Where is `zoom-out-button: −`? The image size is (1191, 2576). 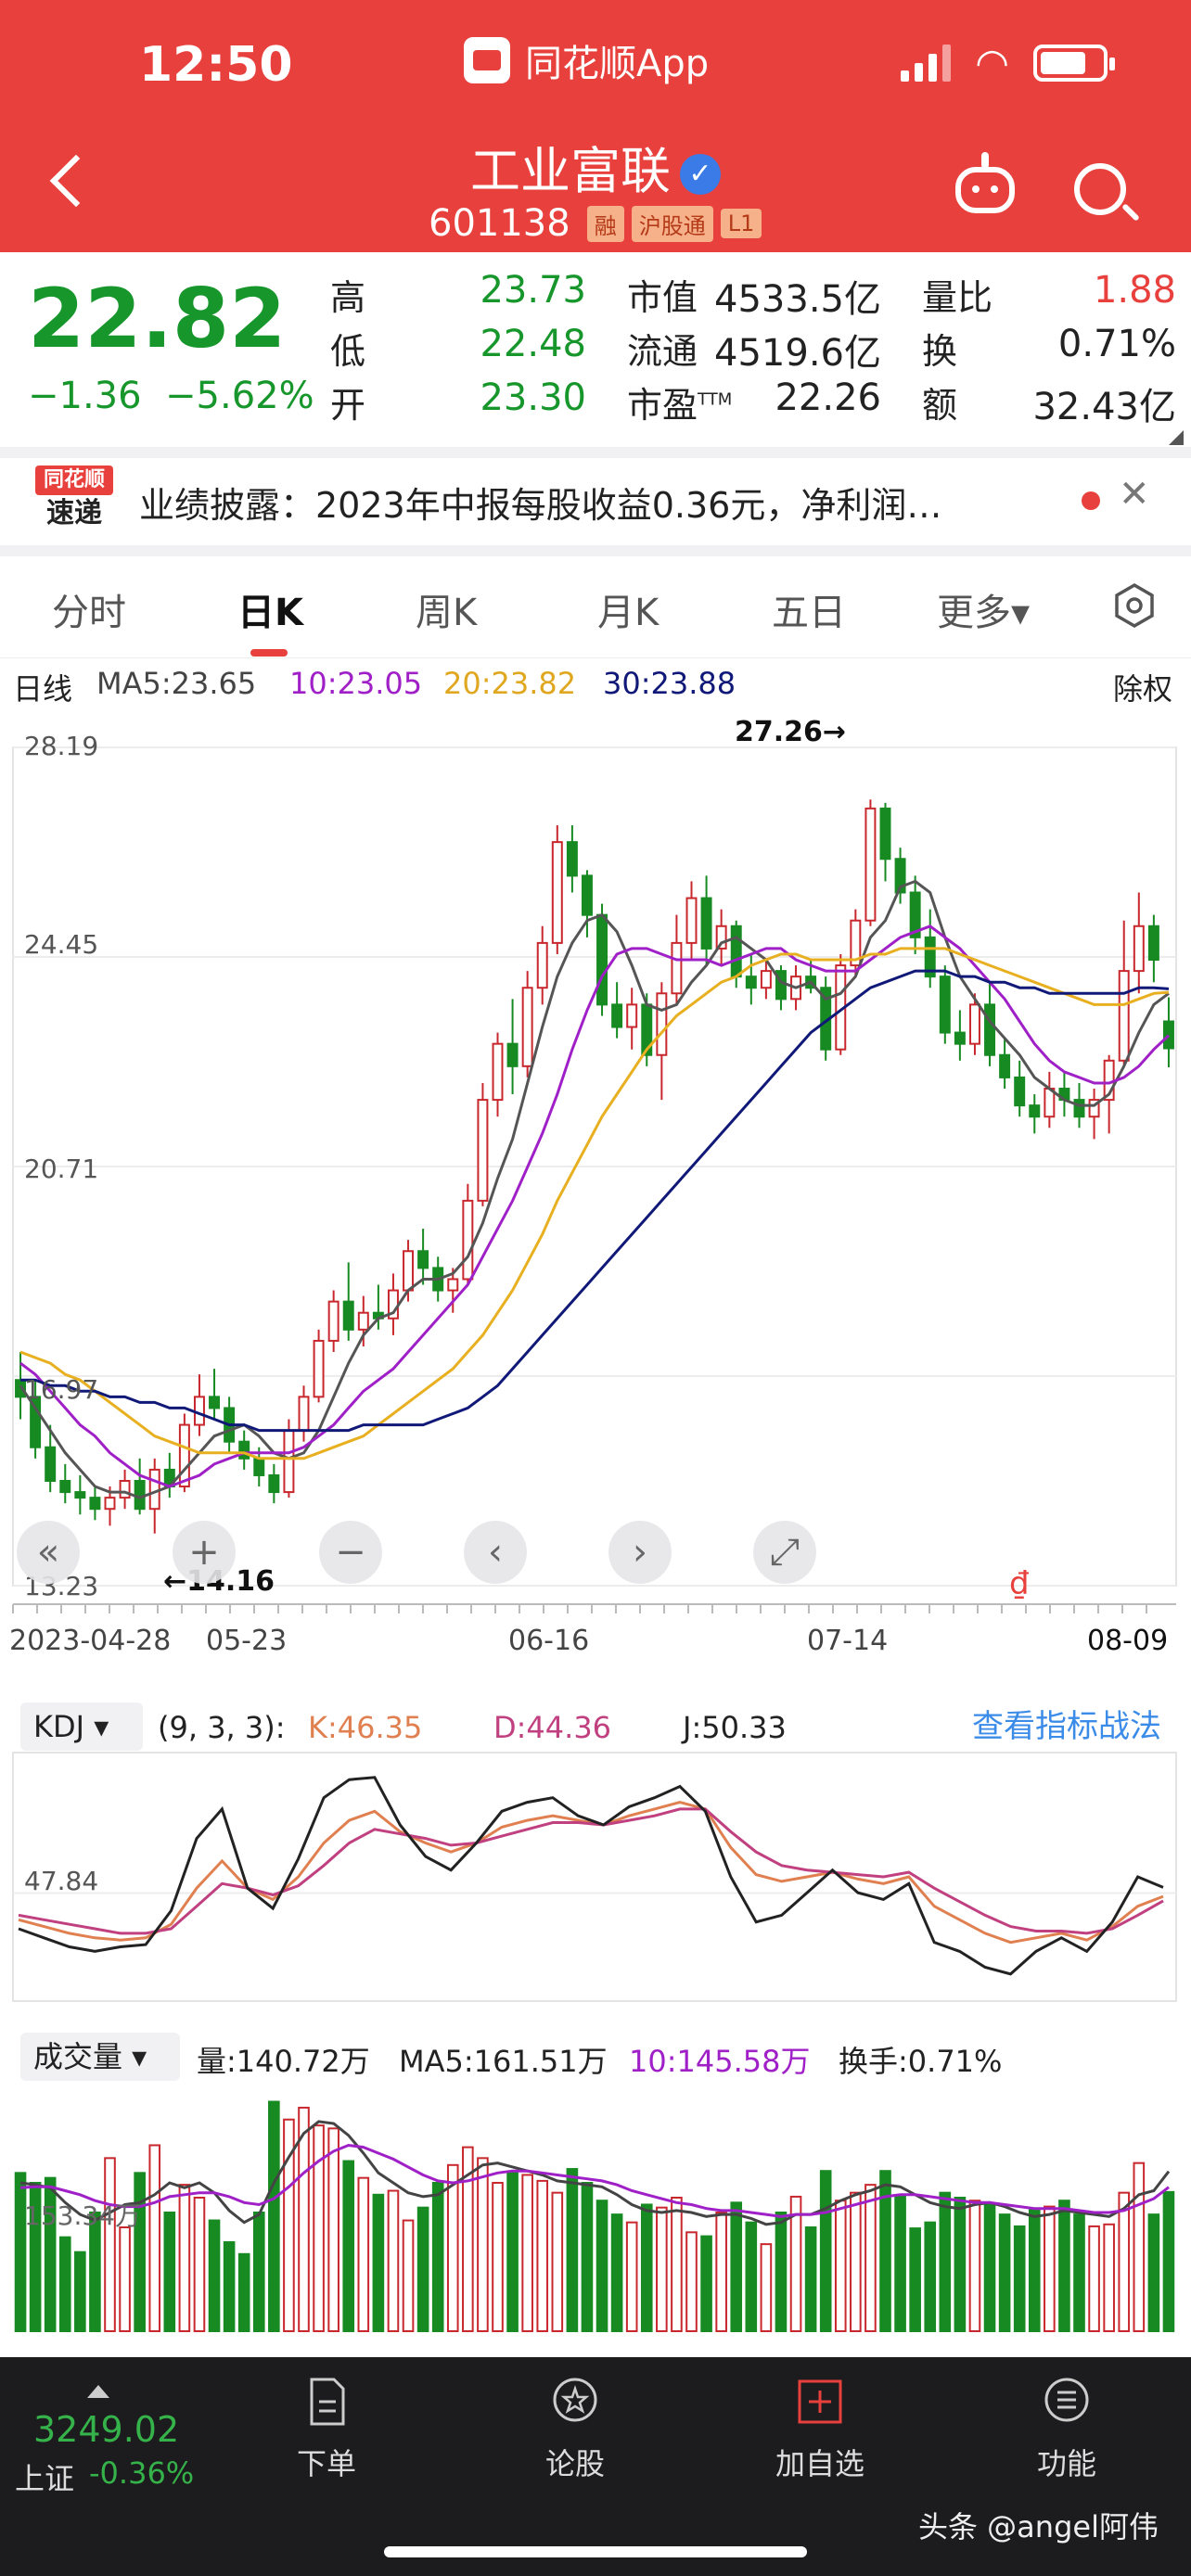
zoom-out-button: − is located at coordinates (350, 1552).